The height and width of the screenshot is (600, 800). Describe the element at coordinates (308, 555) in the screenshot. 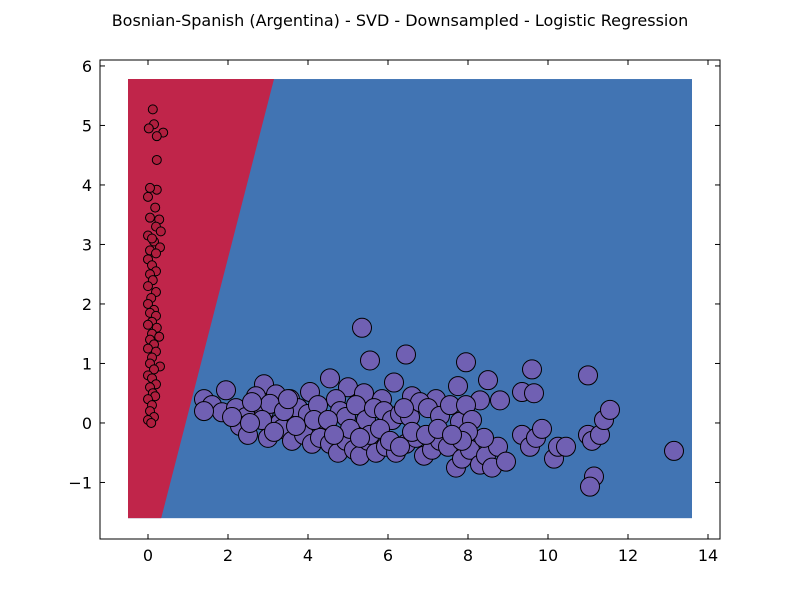

I see `x-tick-label: 4` at that location.